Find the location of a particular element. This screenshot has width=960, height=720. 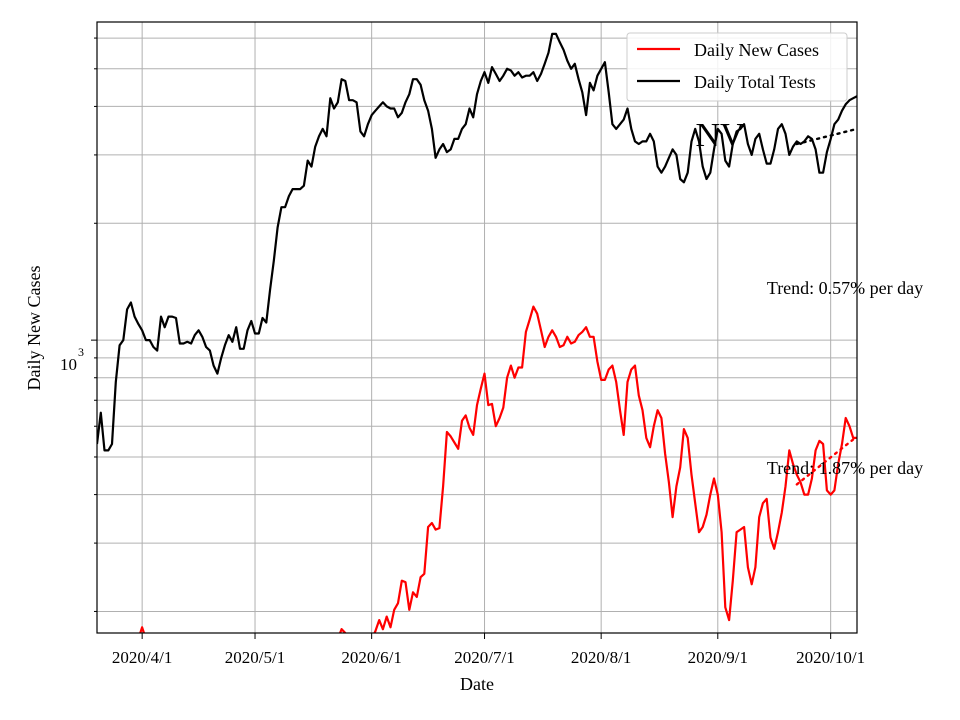

trend-line-tests is located at coordinates (826, 136).